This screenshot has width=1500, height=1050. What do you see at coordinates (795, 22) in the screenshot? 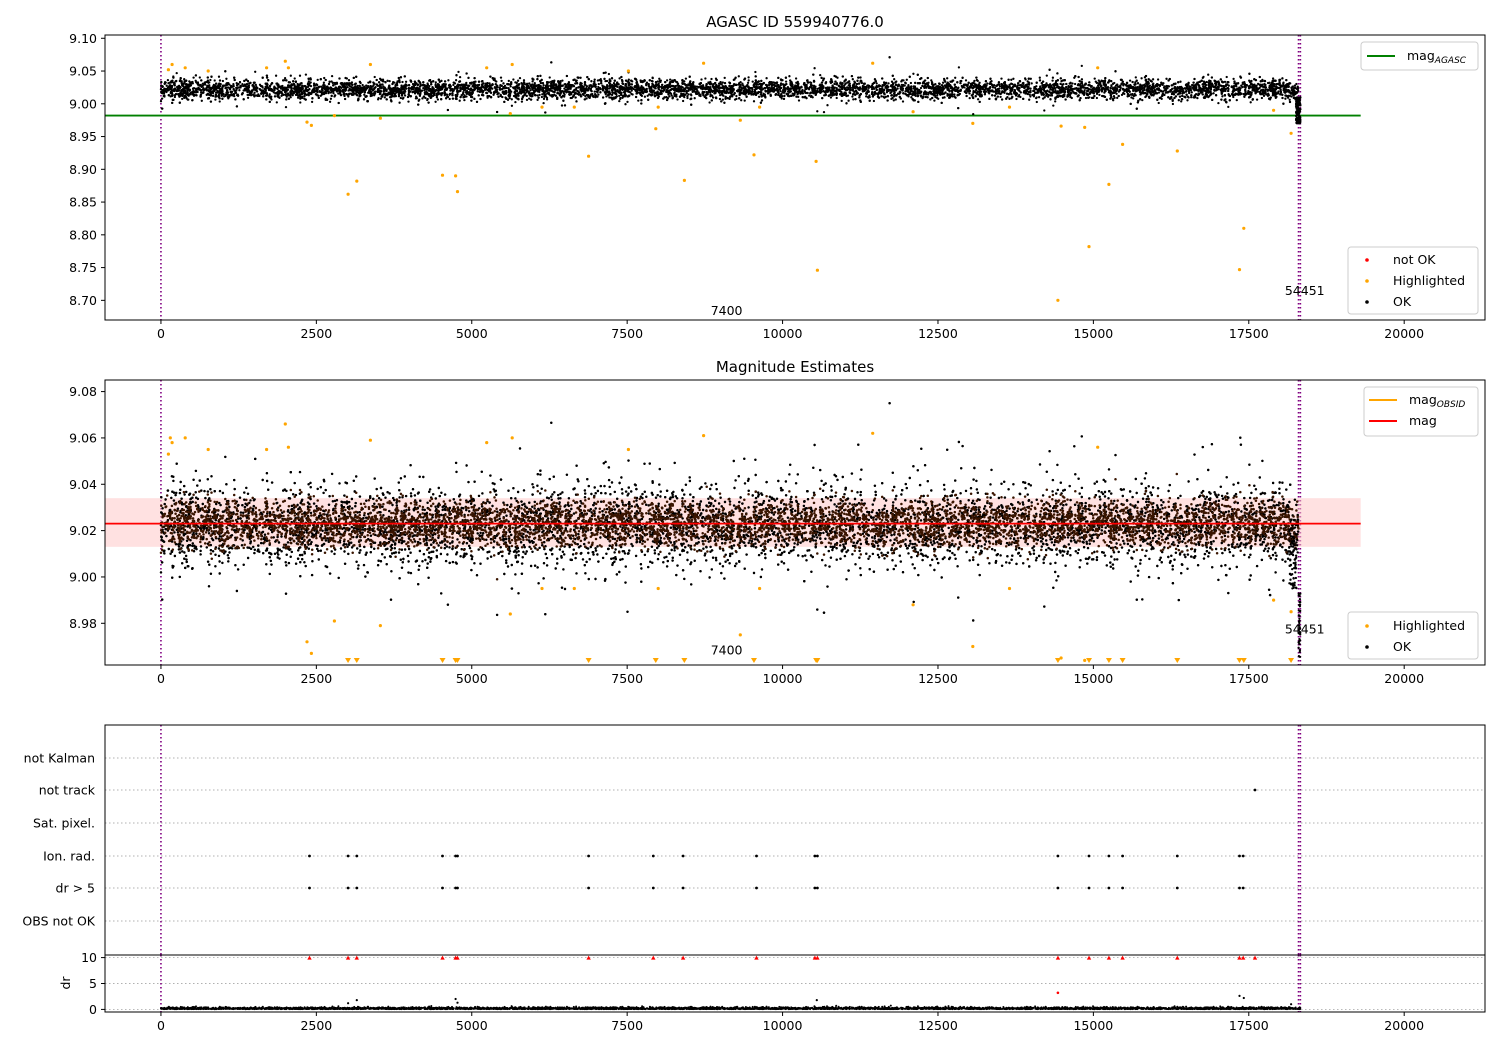
I see `panel-title: AGASC ID 559940776.0` at bounding box center [795, 22].